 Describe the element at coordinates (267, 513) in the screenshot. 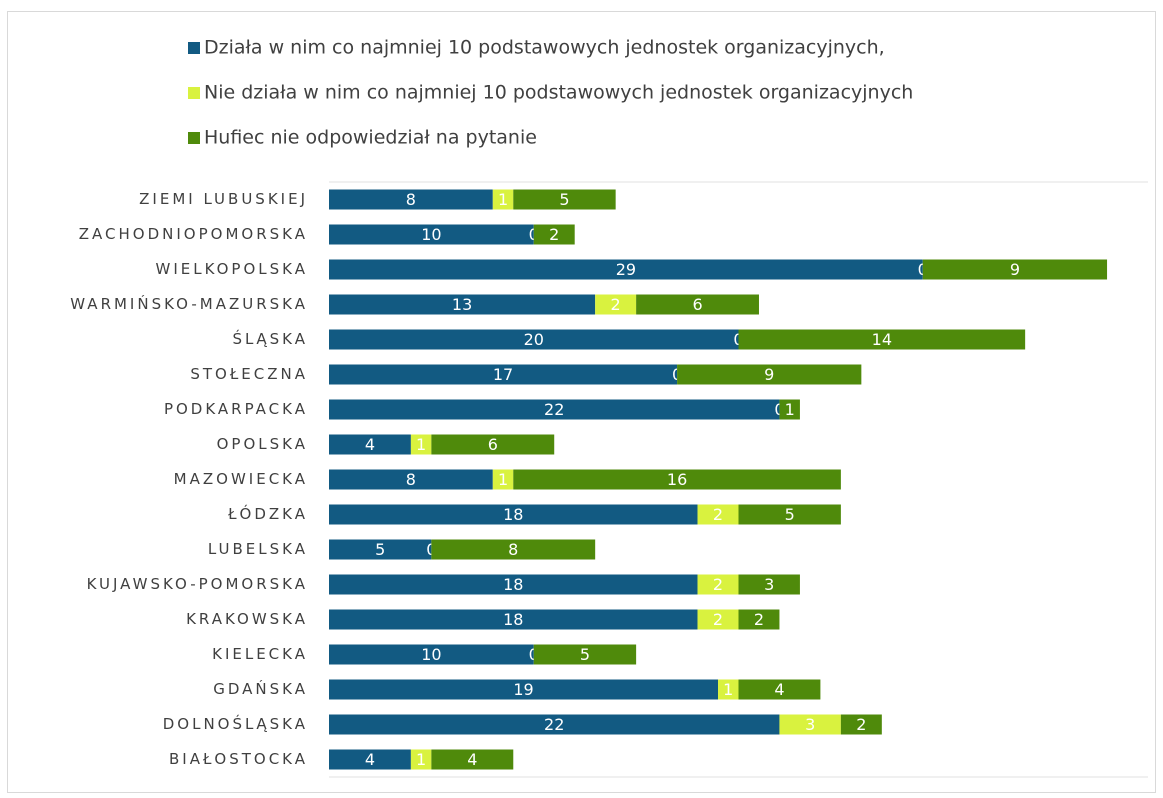

I see `y-tick-label: ŁÓDZKA` at that location.